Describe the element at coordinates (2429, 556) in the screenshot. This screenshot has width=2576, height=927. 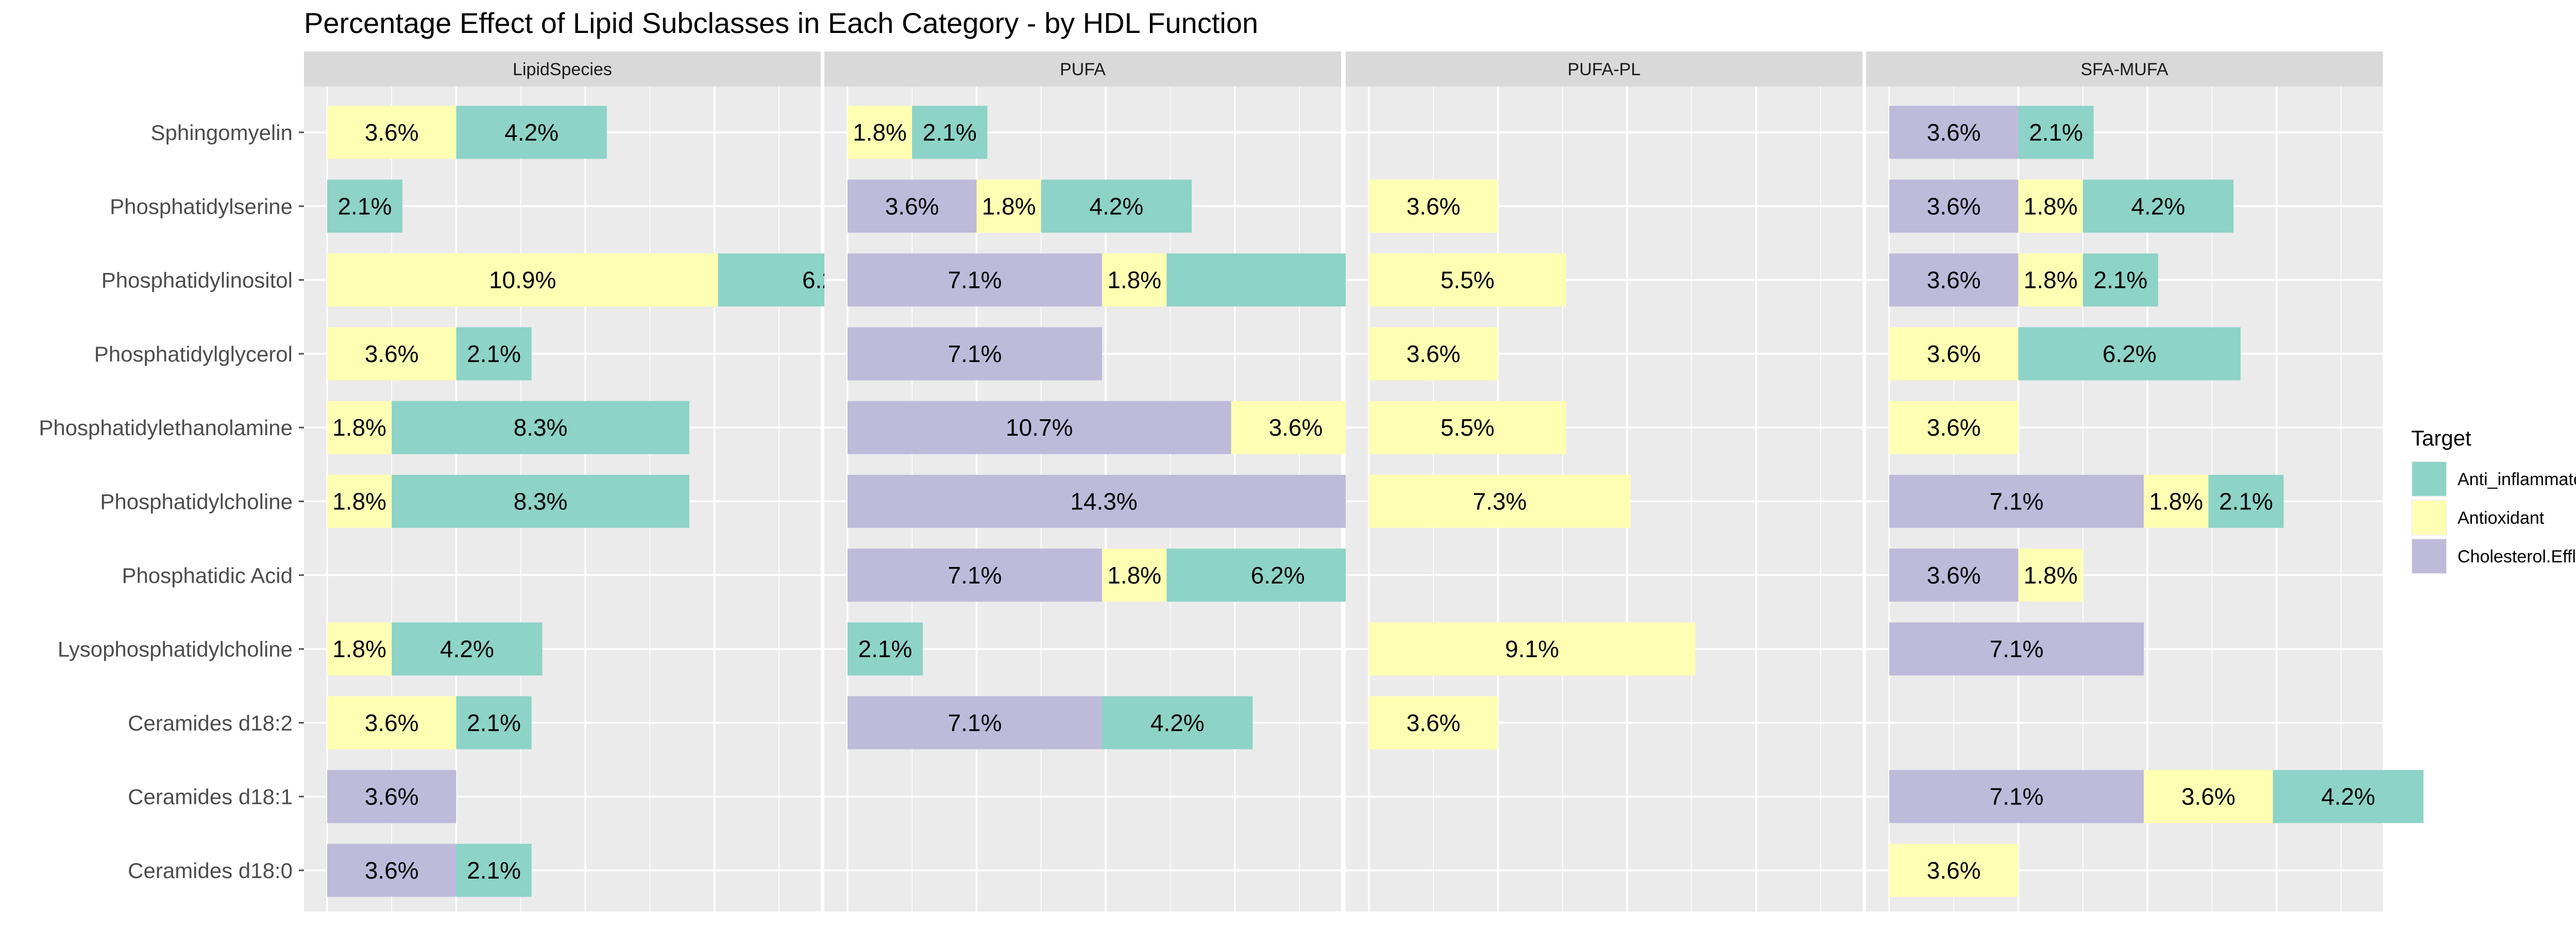
I see `legend-key` at that location.